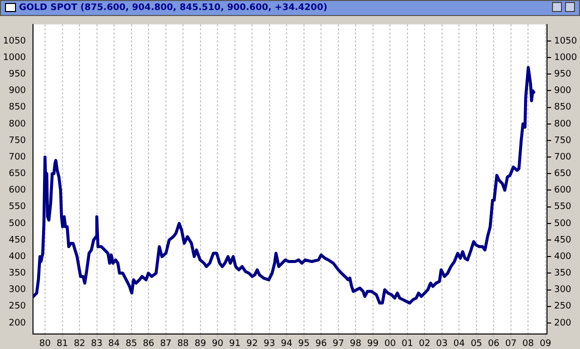  Describe the element at coordinates (114, 343) in the screenshot. I see `x-tick-label: 84` at that location.